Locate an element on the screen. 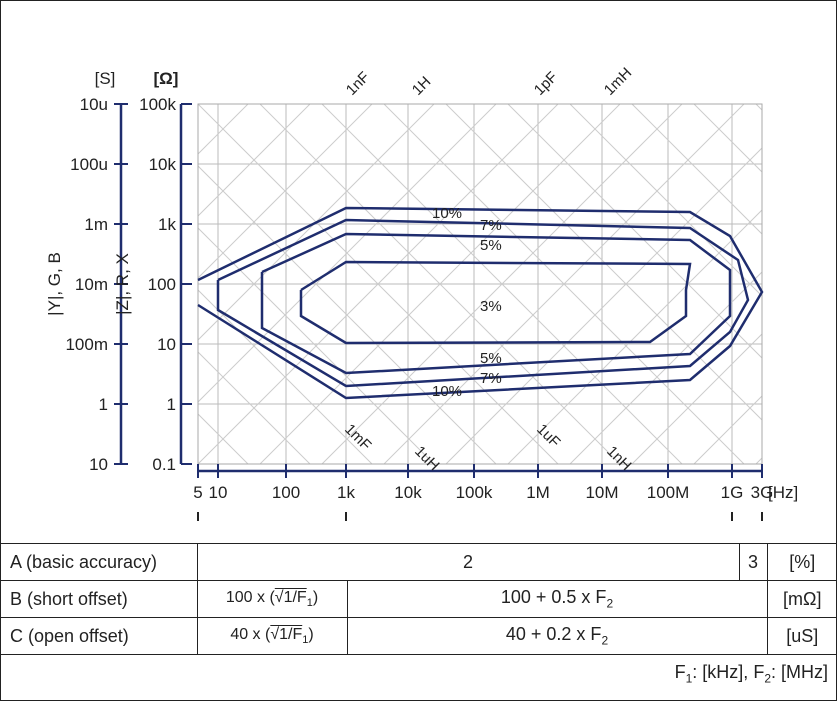  row-a-value: 2 is located at coordinates (468, 562).